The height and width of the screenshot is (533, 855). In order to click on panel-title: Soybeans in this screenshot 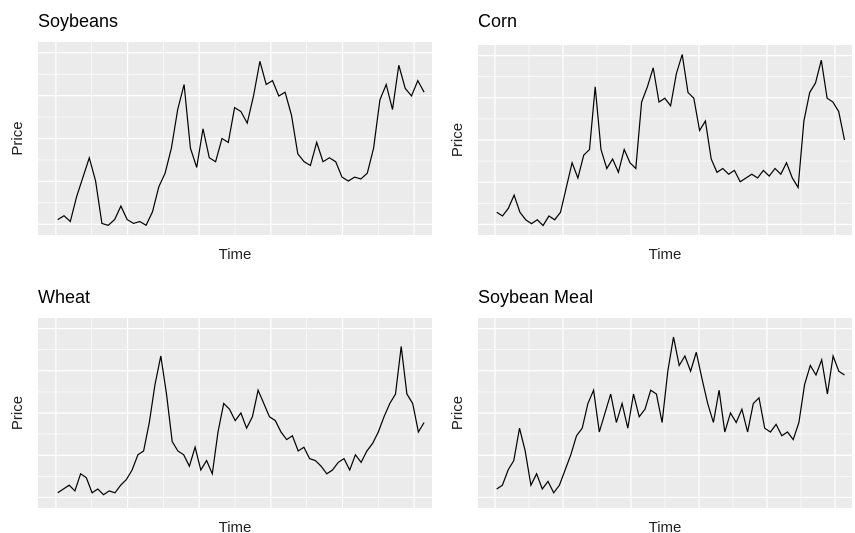, I will do `click(78, 21)`.